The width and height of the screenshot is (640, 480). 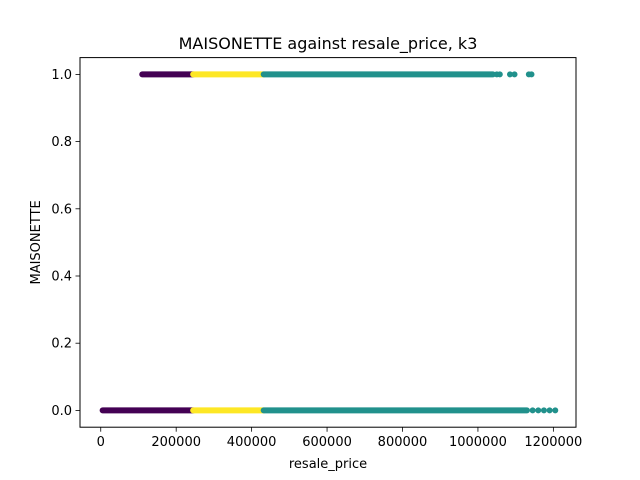 What do you see at coordinates (61, 277) in the screenshot?
I see `y-tick-label: 0.4` at bounding box center [61, 277].